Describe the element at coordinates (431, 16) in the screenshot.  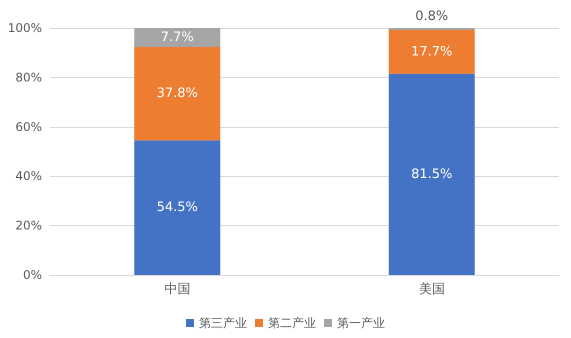
I see `data-label: 0.8%` at that location.